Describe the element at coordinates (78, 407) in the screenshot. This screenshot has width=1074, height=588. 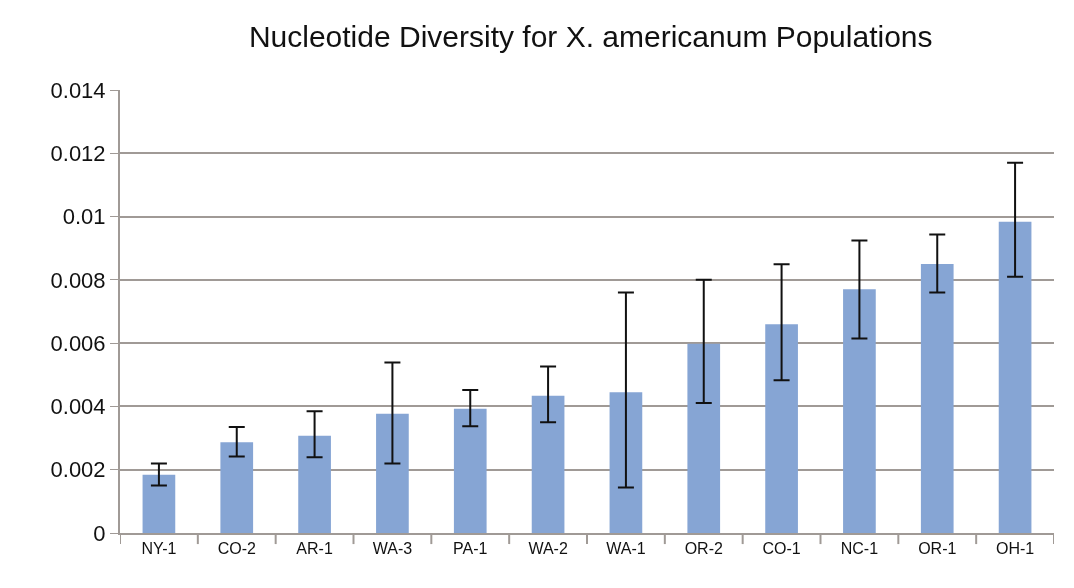
I see `y-tick-label: 0.004` at that location.